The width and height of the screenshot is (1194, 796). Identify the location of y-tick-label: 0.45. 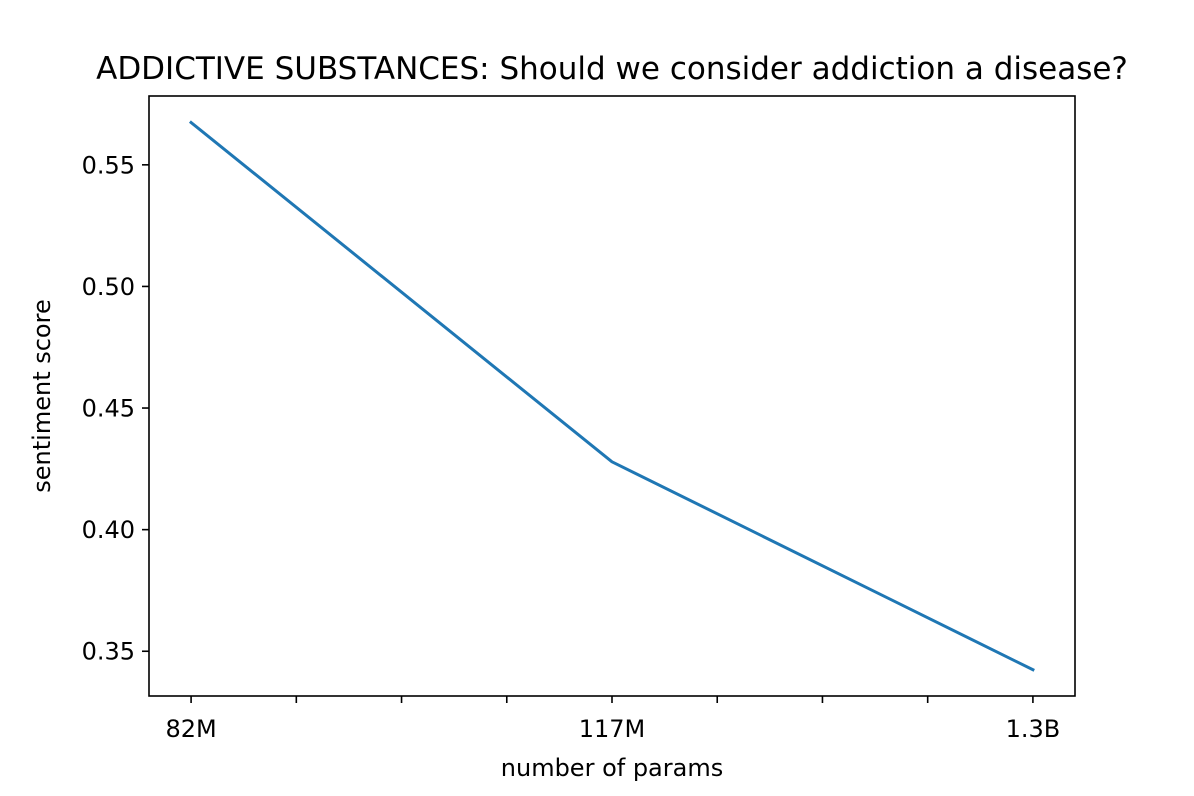
(108, 409).